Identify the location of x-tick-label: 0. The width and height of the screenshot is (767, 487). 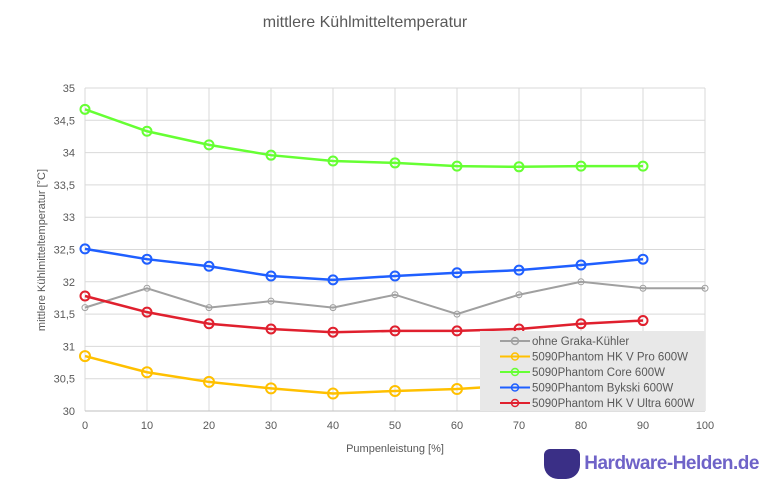
(85, 426).